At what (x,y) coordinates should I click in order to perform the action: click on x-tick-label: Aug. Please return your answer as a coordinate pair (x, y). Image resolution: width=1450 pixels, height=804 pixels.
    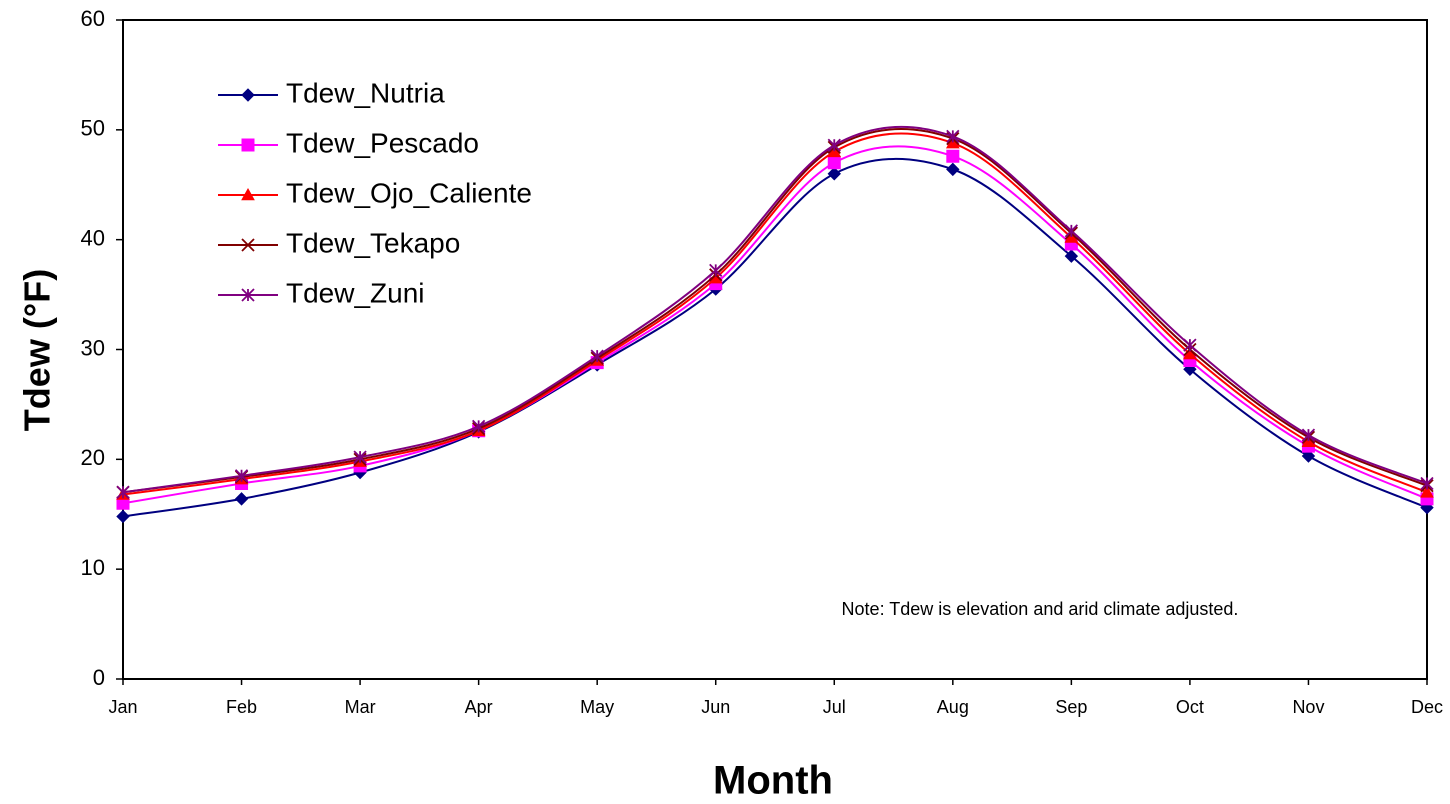
    Looking at the image, I should click on (953, 707).